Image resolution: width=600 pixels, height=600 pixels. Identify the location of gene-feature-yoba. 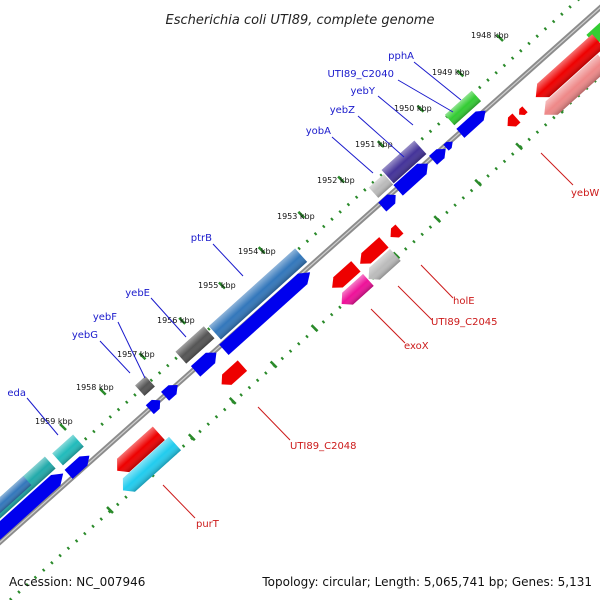
(404, 162).